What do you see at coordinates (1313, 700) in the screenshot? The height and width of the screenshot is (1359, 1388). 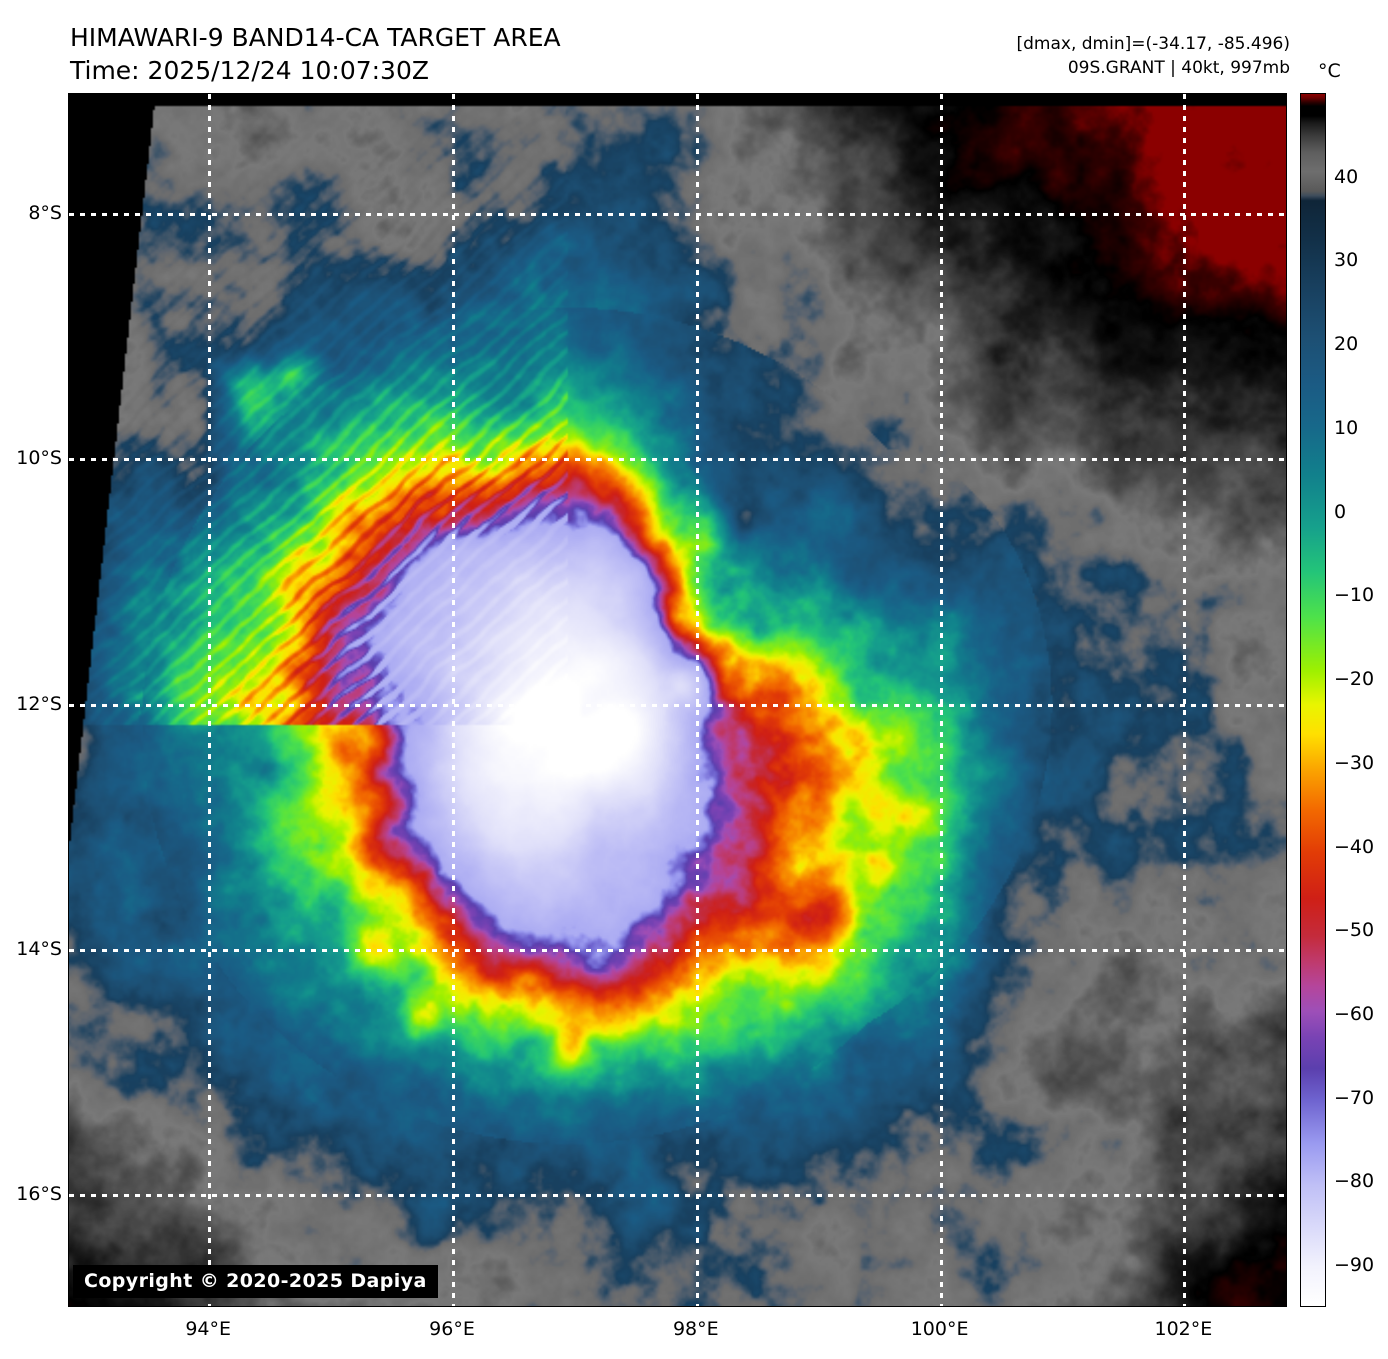 I see `colorbar-gradient` at bounding box center [1313, 700].